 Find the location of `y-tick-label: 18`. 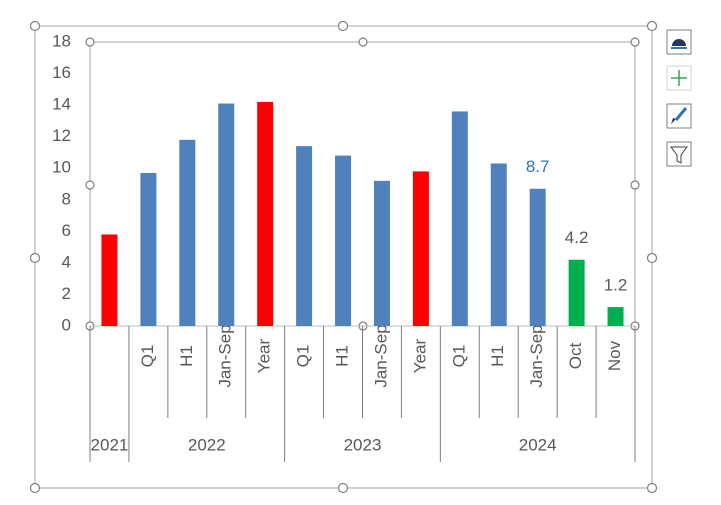

y-tick-label: 18 is located at coordinates (61, 40).